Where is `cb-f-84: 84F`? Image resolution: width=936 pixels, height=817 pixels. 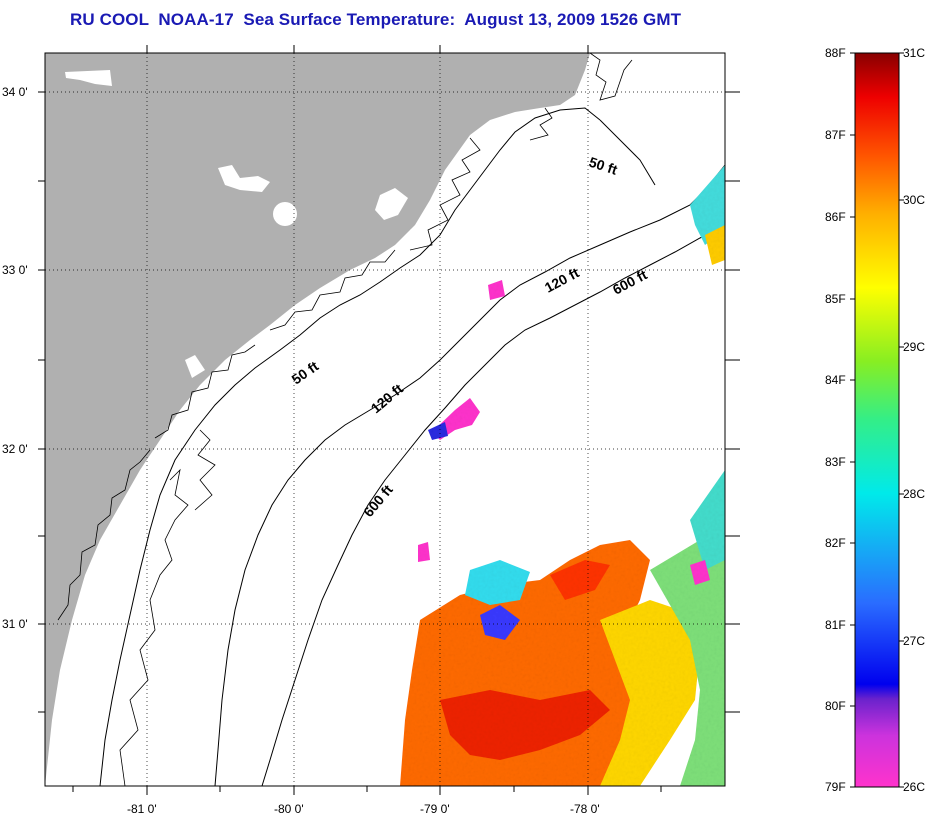 cb-f-84: 84F is located at coordinates (835, 380).